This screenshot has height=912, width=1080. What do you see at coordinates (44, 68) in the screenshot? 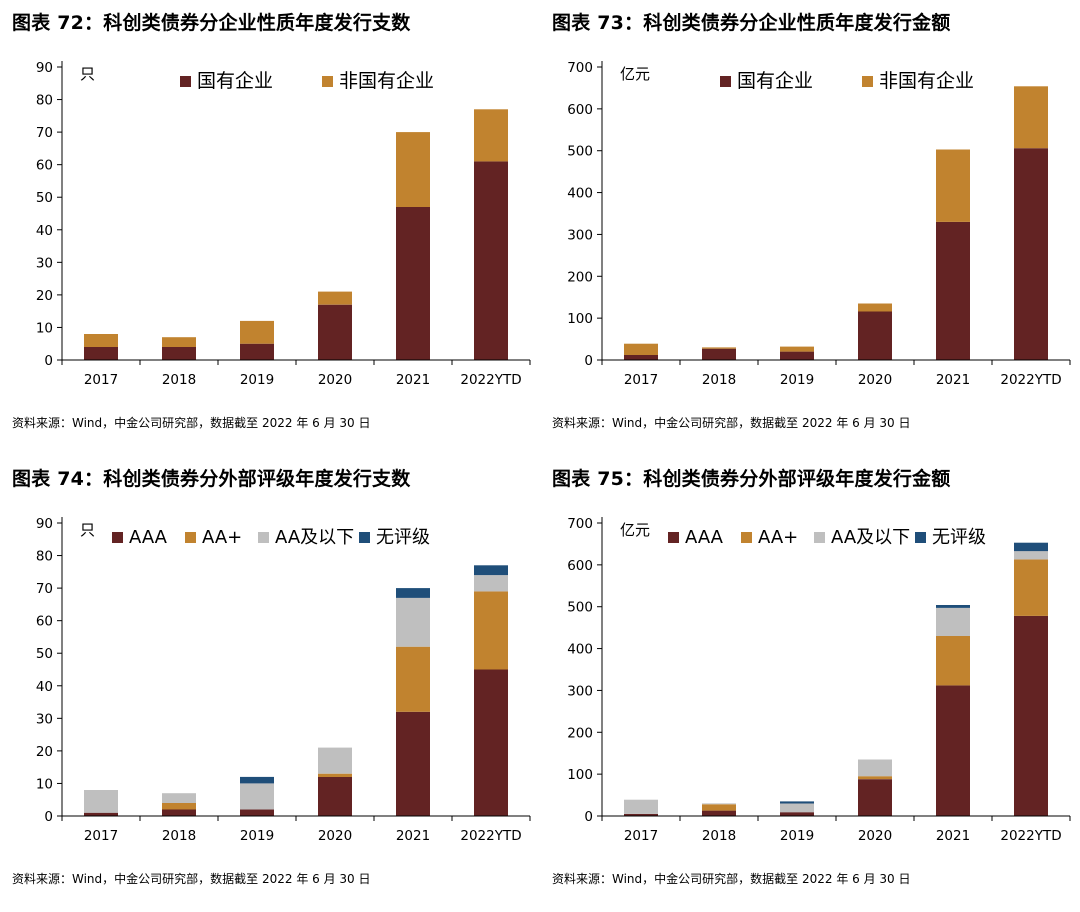
I see `y-tick-label: 90` at bounding box center [44, 68].